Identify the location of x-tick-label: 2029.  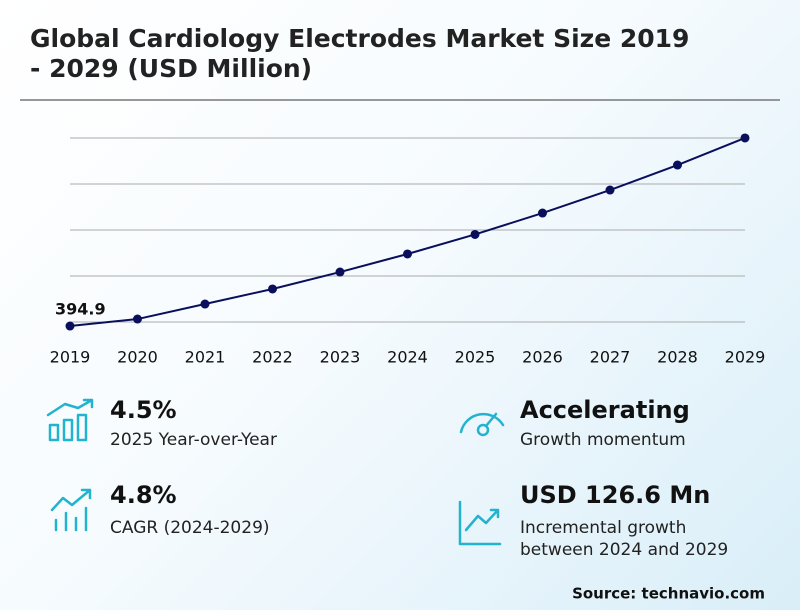
(745, 357).